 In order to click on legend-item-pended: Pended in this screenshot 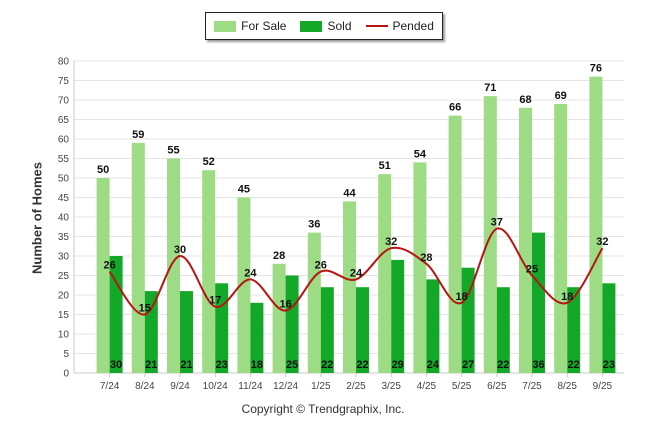, I will do `click(399, 26)`.